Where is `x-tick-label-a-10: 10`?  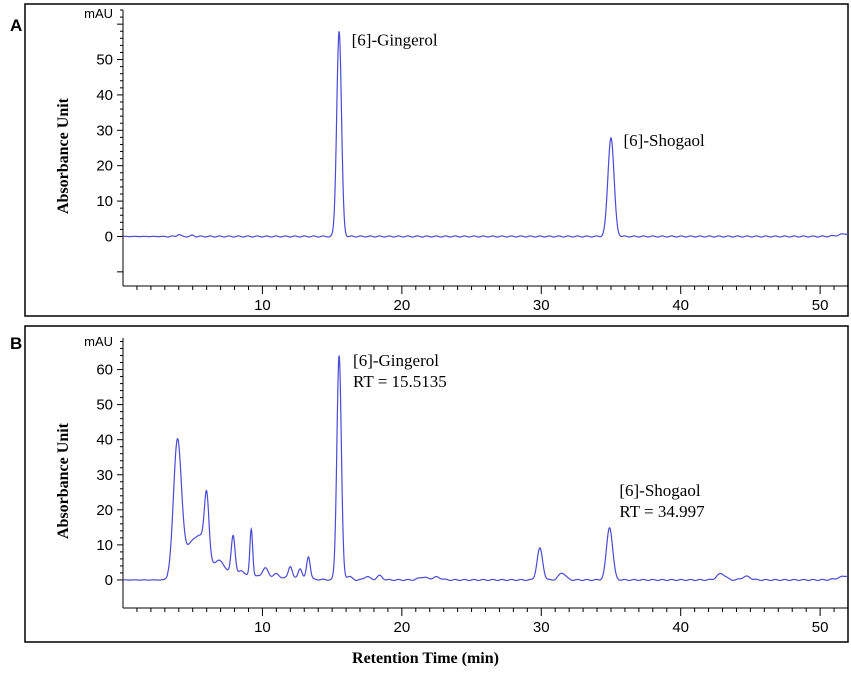
x-tick-label-a-10: 10 is located at coordinates (262, 305).